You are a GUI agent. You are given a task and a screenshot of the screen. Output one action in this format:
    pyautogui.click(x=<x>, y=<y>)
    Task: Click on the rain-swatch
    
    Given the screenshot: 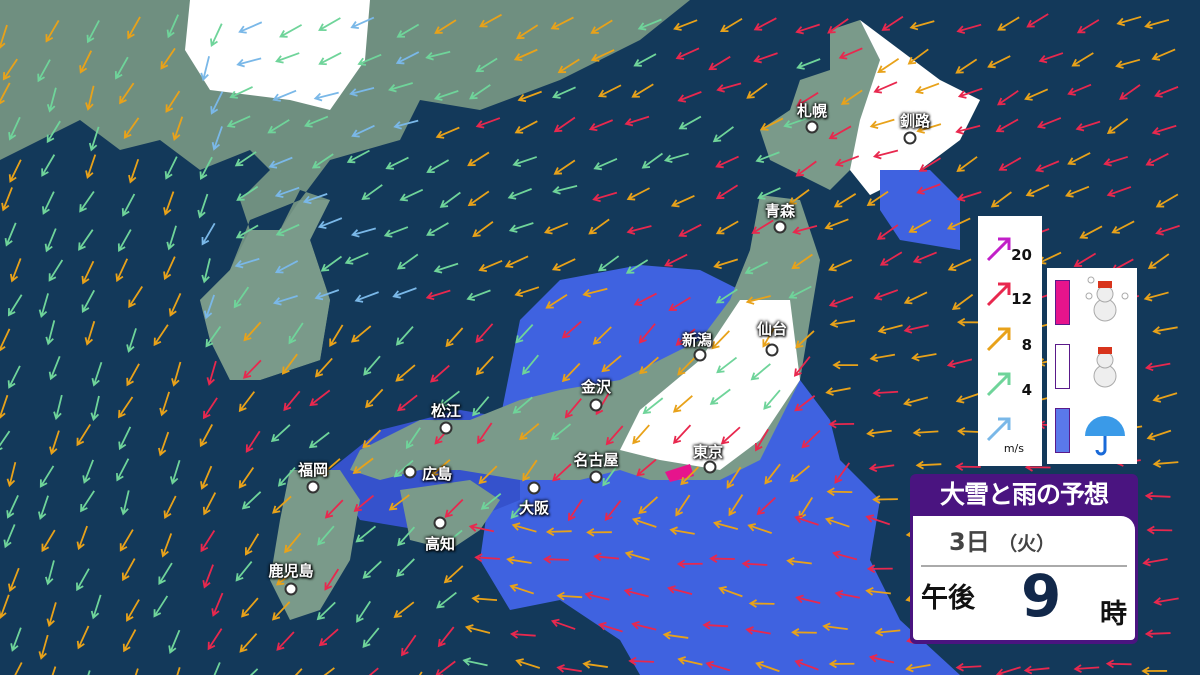 What is the action you would take?
    pyautogui.click(x=1062, y=430)
    